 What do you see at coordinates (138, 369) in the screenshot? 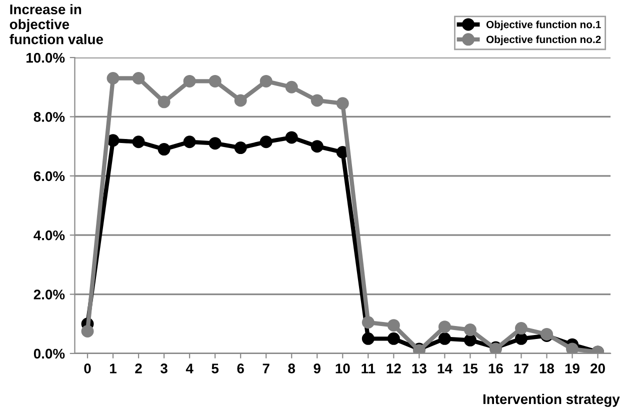
I see `x-tick-label: 2` at bounding box center [138, 369].